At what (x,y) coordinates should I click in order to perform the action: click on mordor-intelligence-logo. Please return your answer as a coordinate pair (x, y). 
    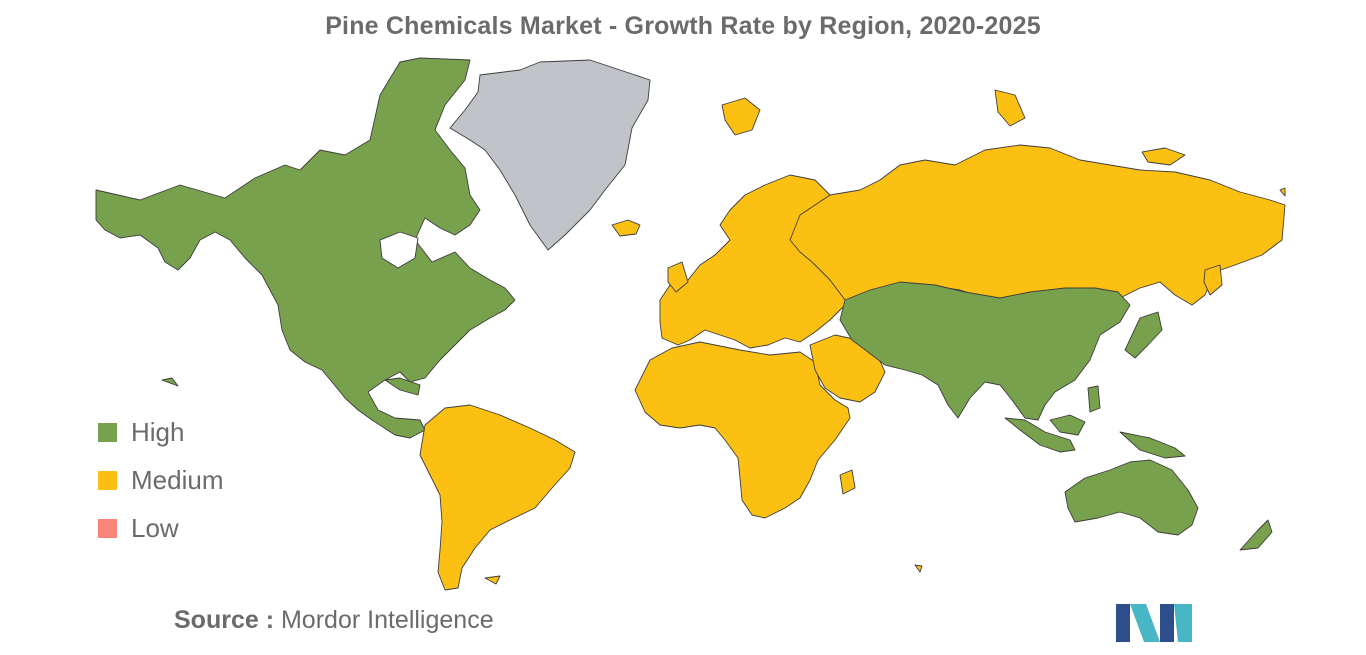
    Looking at the image, I should click on (1154, 623).